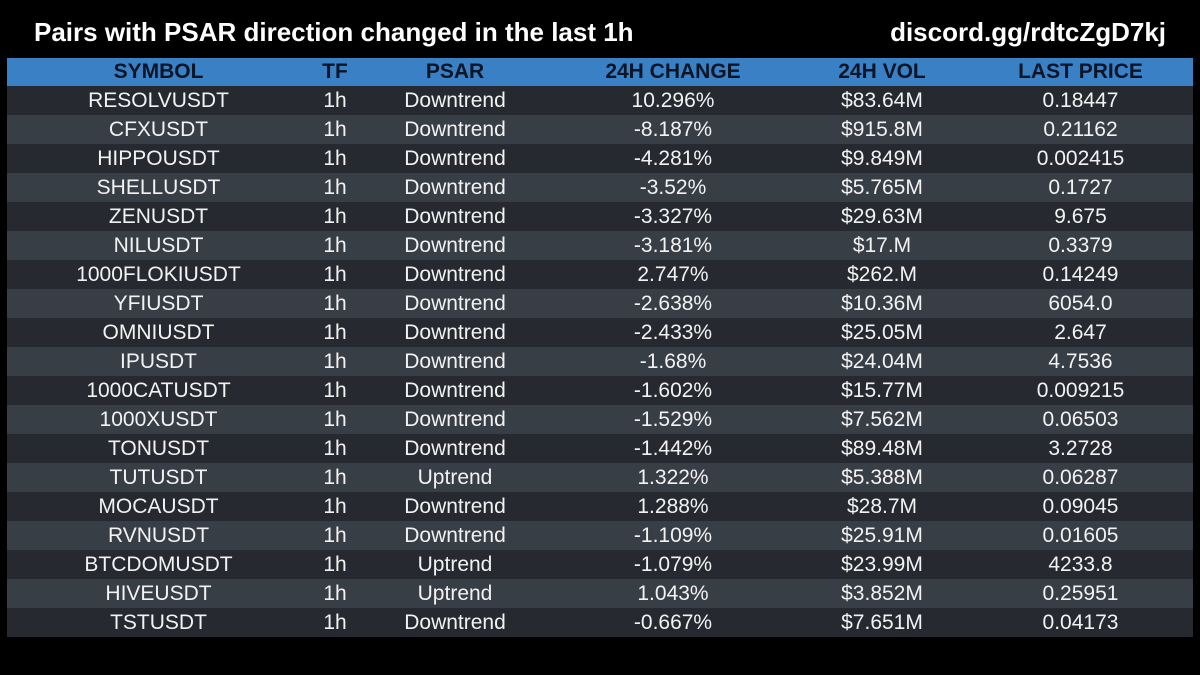  I want to click on table-row: CFXUSDT 1h Downtrend -8.187% $915.8M 0.21162, so click(600, 129).